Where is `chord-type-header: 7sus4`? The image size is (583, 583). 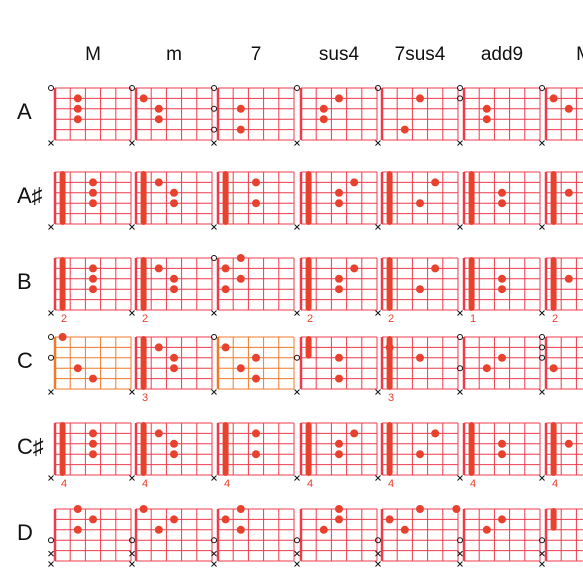 chord-type-header: 7sus4 is located at coordinates (420, 54).